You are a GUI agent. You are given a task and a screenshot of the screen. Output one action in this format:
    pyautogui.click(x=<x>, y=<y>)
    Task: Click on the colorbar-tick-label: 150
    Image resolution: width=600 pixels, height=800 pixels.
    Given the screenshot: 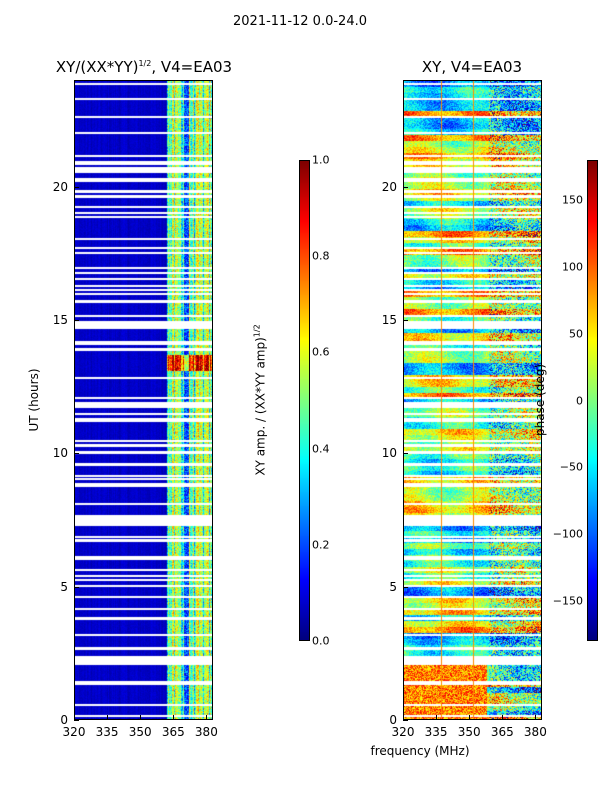 What is the action you would take?
    pyautogui.click(x=572, y=200)
    